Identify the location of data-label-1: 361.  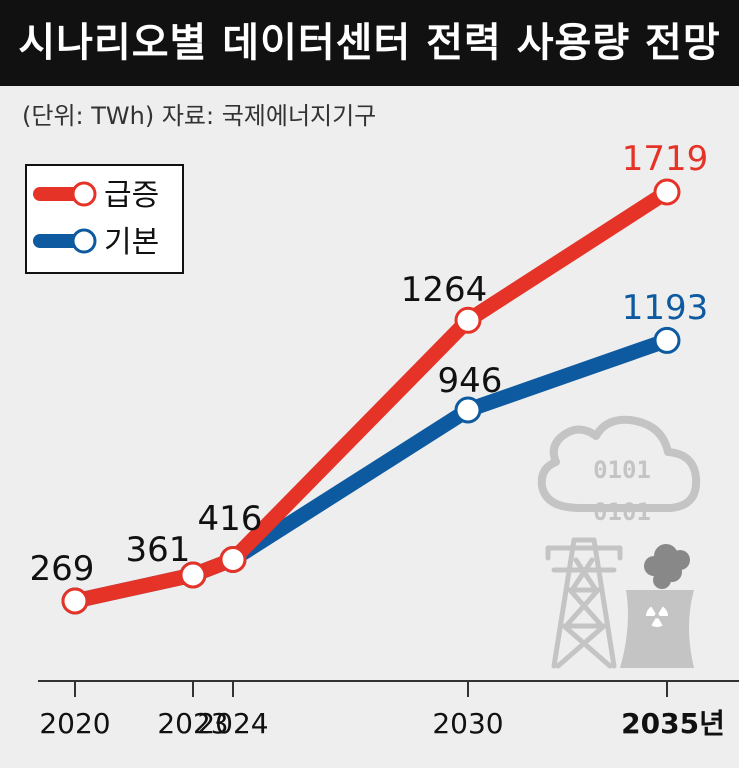
(158, 550).